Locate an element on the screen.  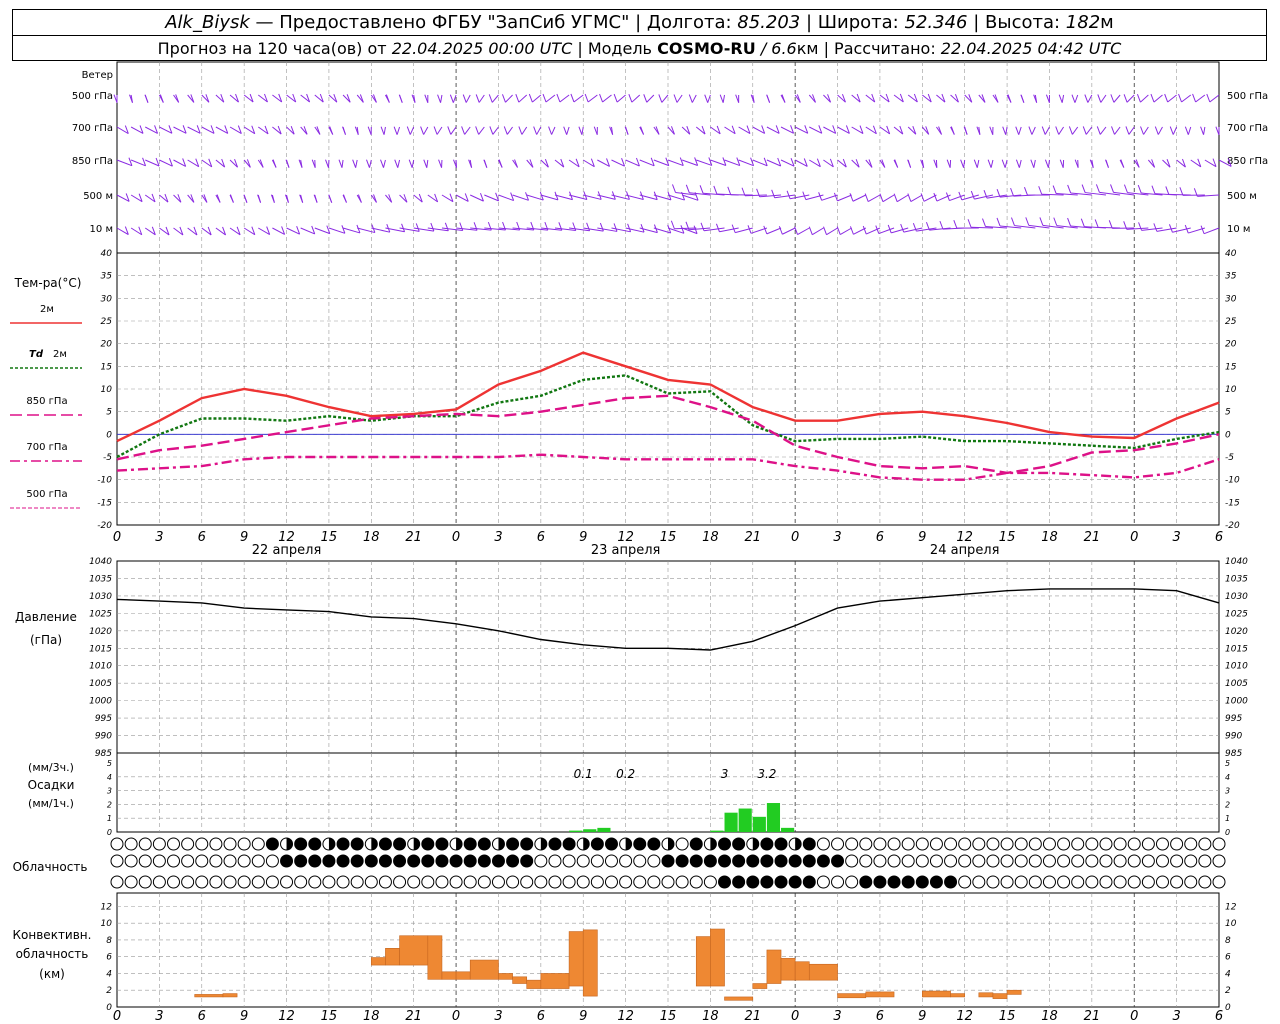
conv-panel-ytick-left: 4 is located at coordinates (109, 974).